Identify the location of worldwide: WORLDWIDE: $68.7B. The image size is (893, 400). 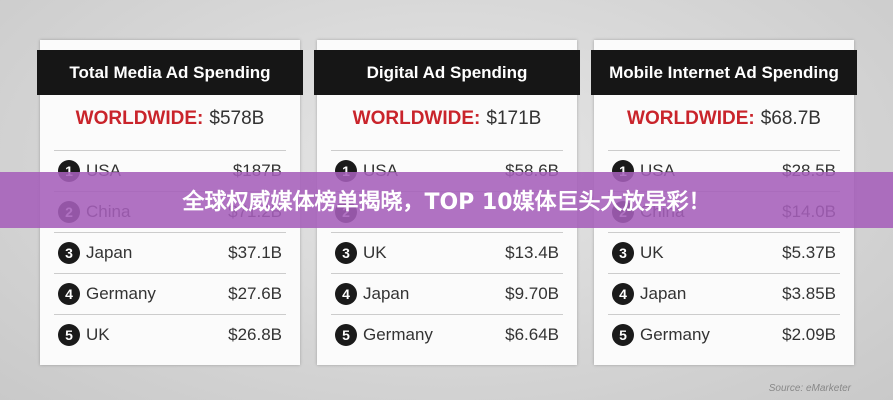
(724, 119).